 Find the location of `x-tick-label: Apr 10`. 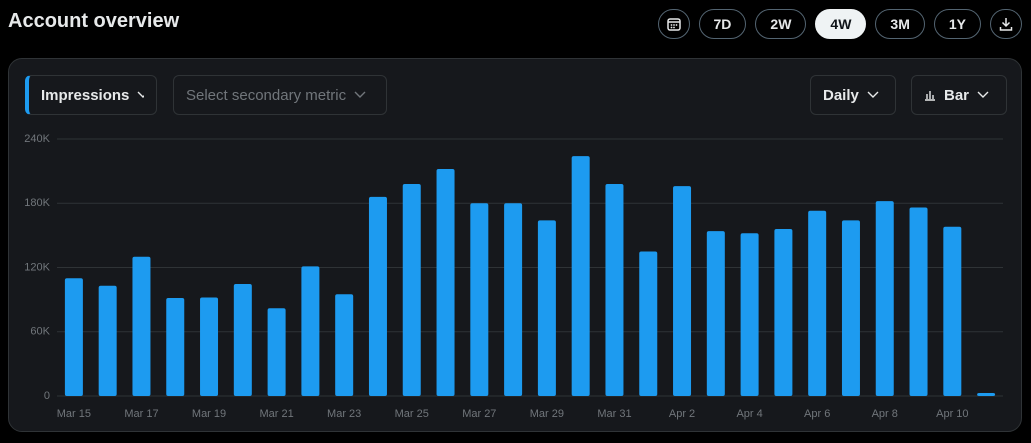

x-tick-label: Apr 10 is located at coordinates (952, 414).